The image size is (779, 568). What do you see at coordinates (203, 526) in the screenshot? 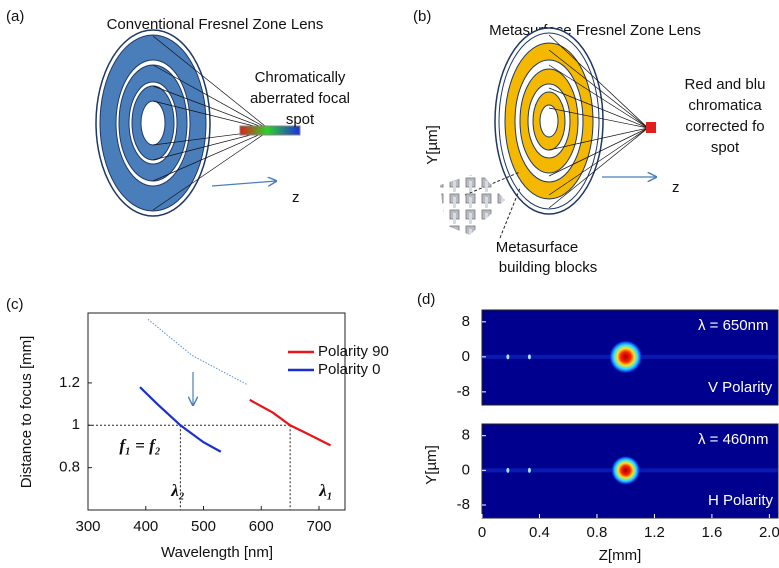
I see `x-tick-label: 500` at bounding box center [203, 526].